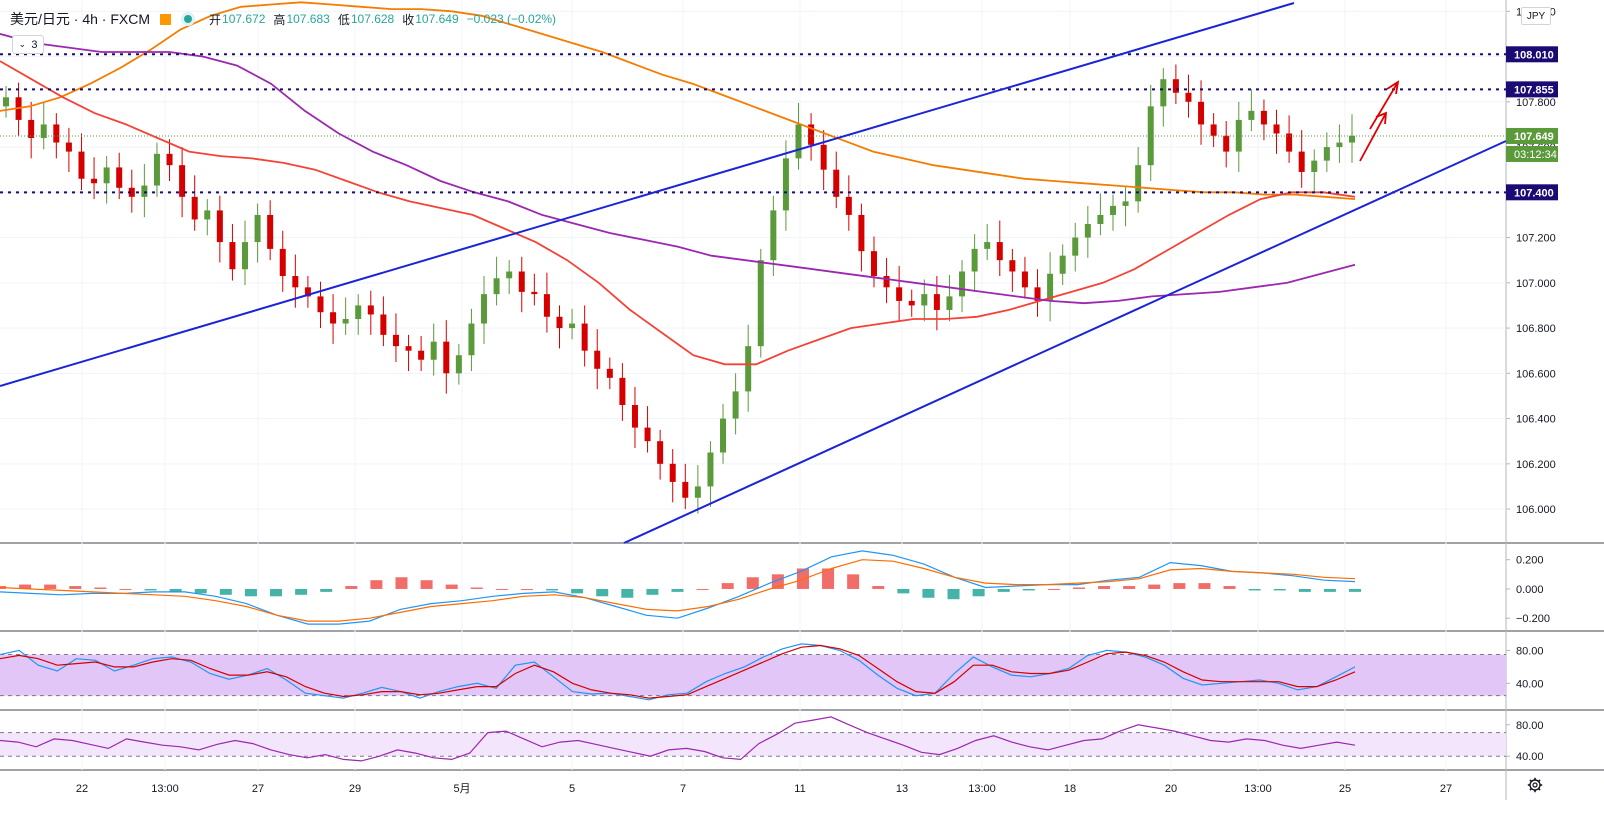  Describe the element at coordinates (572, 789) in the screenshot. I see `time-tick-label: 5` at that location.